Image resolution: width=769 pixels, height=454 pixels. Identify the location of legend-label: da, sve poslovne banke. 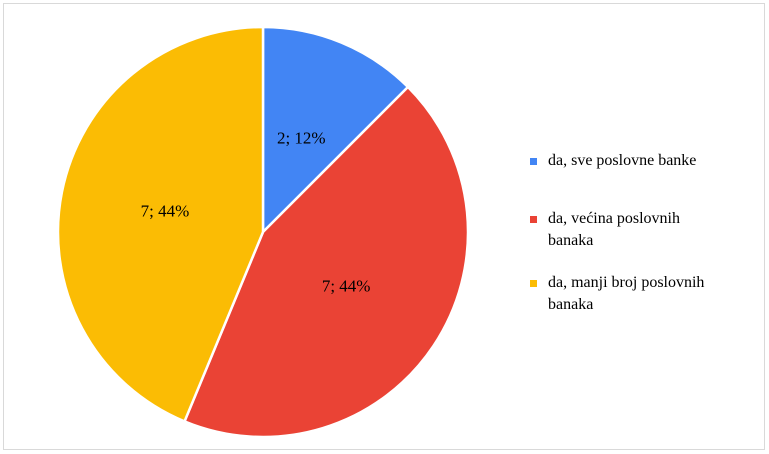
(622, 160).